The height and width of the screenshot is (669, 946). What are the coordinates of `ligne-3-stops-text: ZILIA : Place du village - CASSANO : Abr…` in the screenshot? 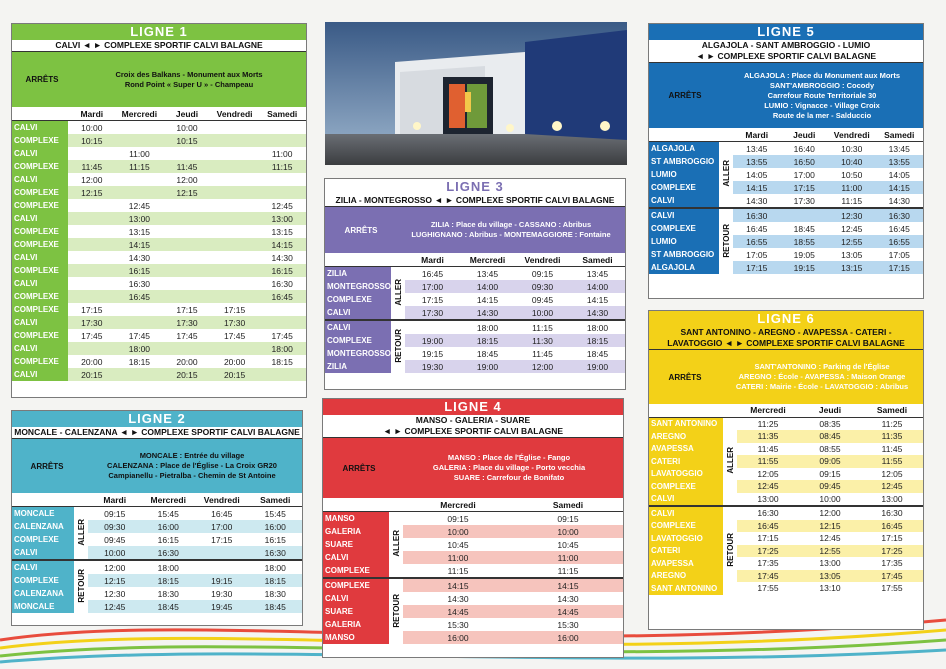 It's located at (511, 230).